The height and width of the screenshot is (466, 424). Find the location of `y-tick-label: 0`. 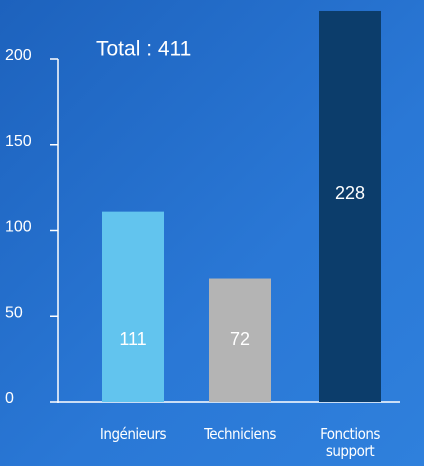

y-tick-label: 0 is located at coordinates (9, 398).